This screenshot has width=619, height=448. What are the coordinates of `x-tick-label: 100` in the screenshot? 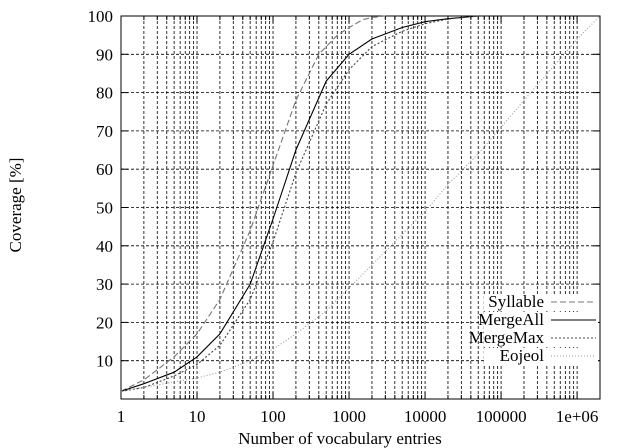 It's located at (273, 416).